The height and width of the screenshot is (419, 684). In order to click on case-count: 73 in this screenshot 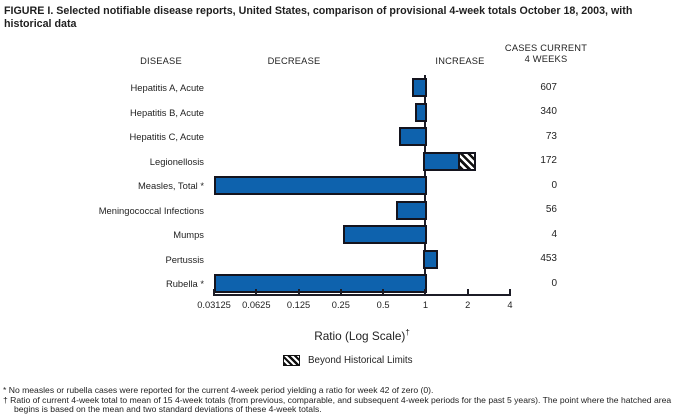, I will do `click(551, 136)`.